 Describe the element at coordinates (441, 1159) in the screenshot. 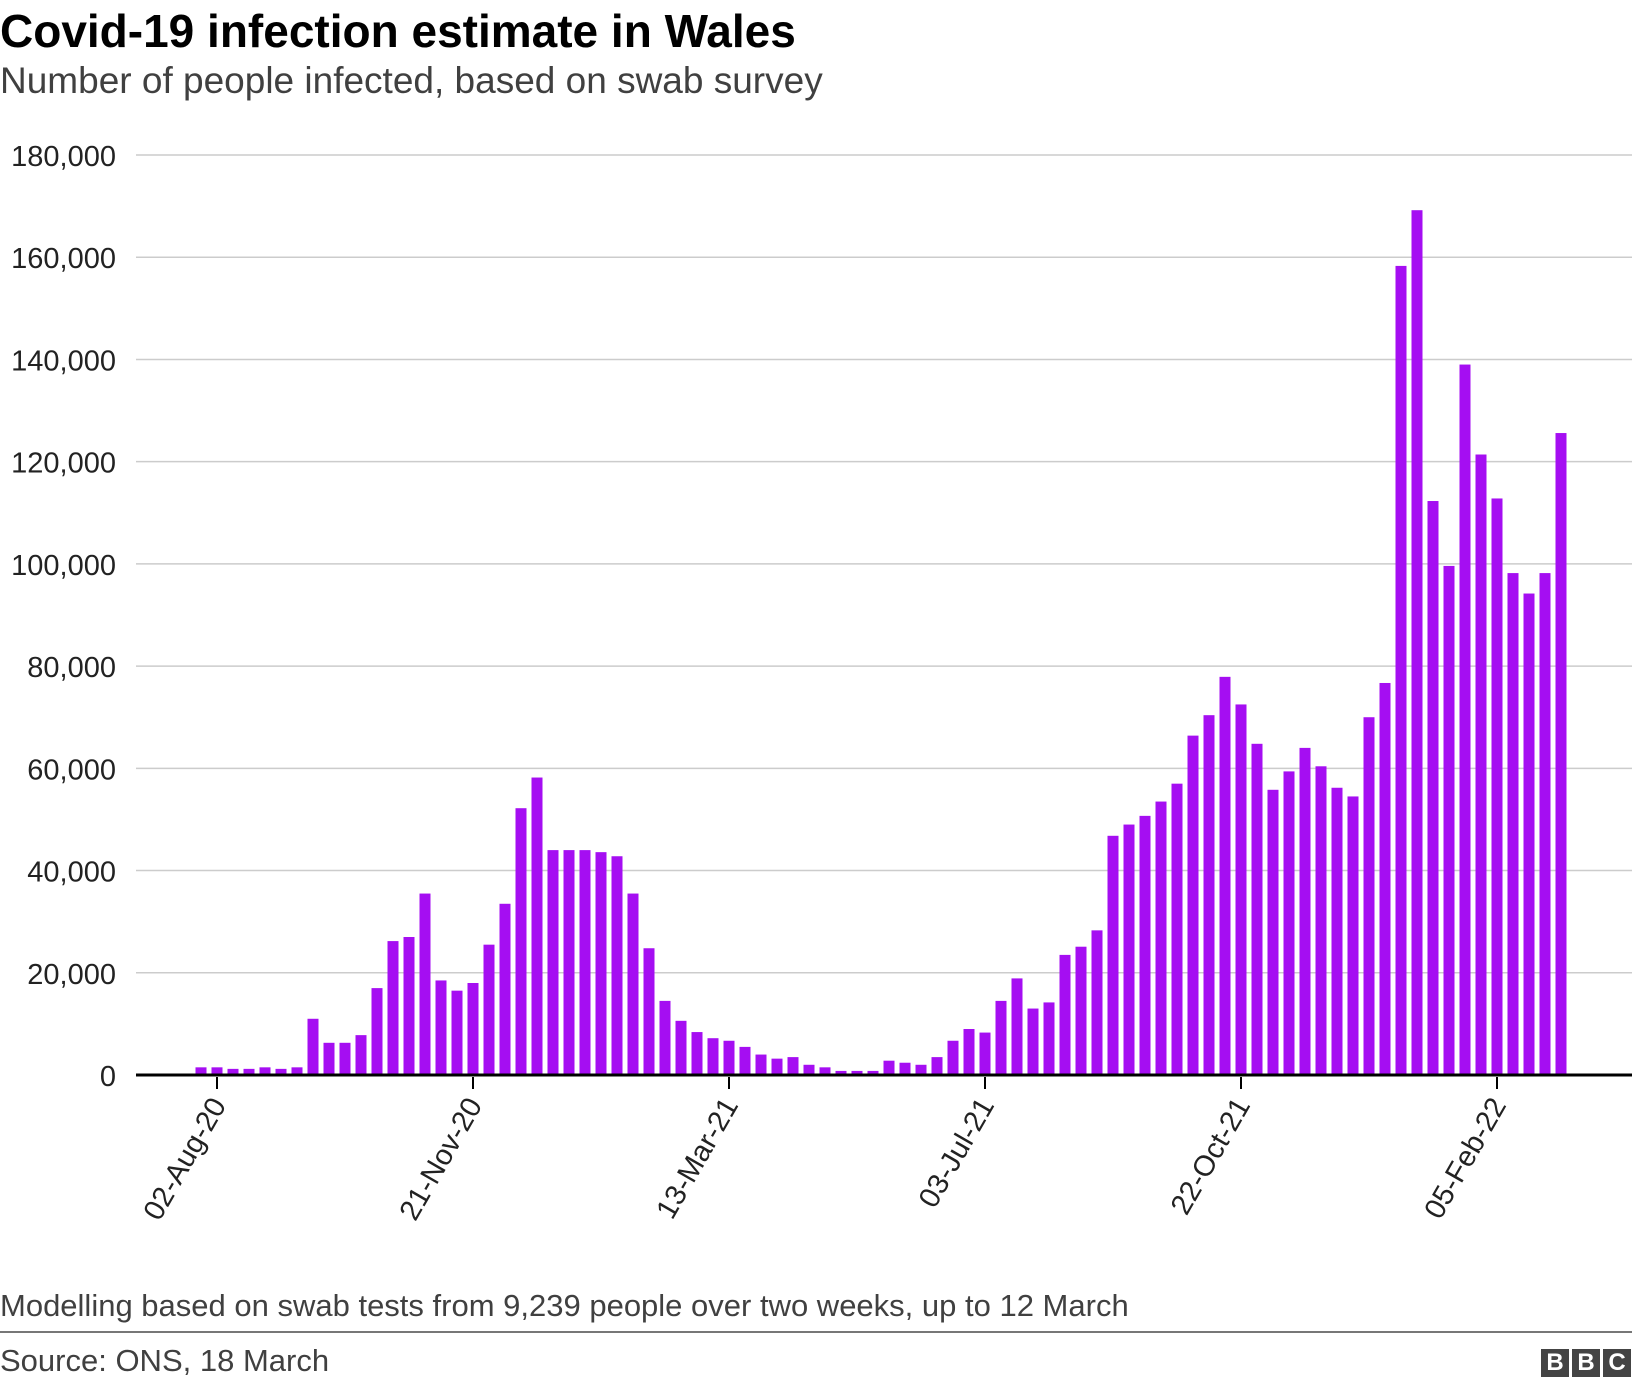

I see `x-tick-label: 21-Nov-20` at that location.